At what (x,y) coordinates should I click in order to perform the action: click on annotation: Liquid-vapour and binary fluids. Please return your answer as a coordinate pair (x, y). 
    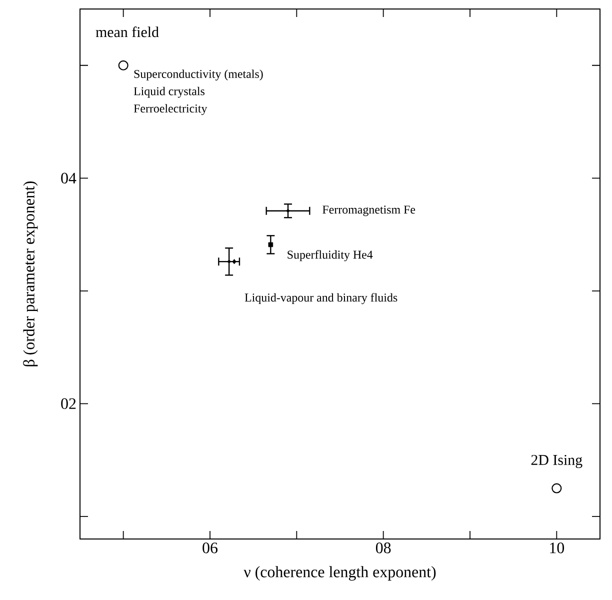
    Looking at the image, I should click on (321, 298).